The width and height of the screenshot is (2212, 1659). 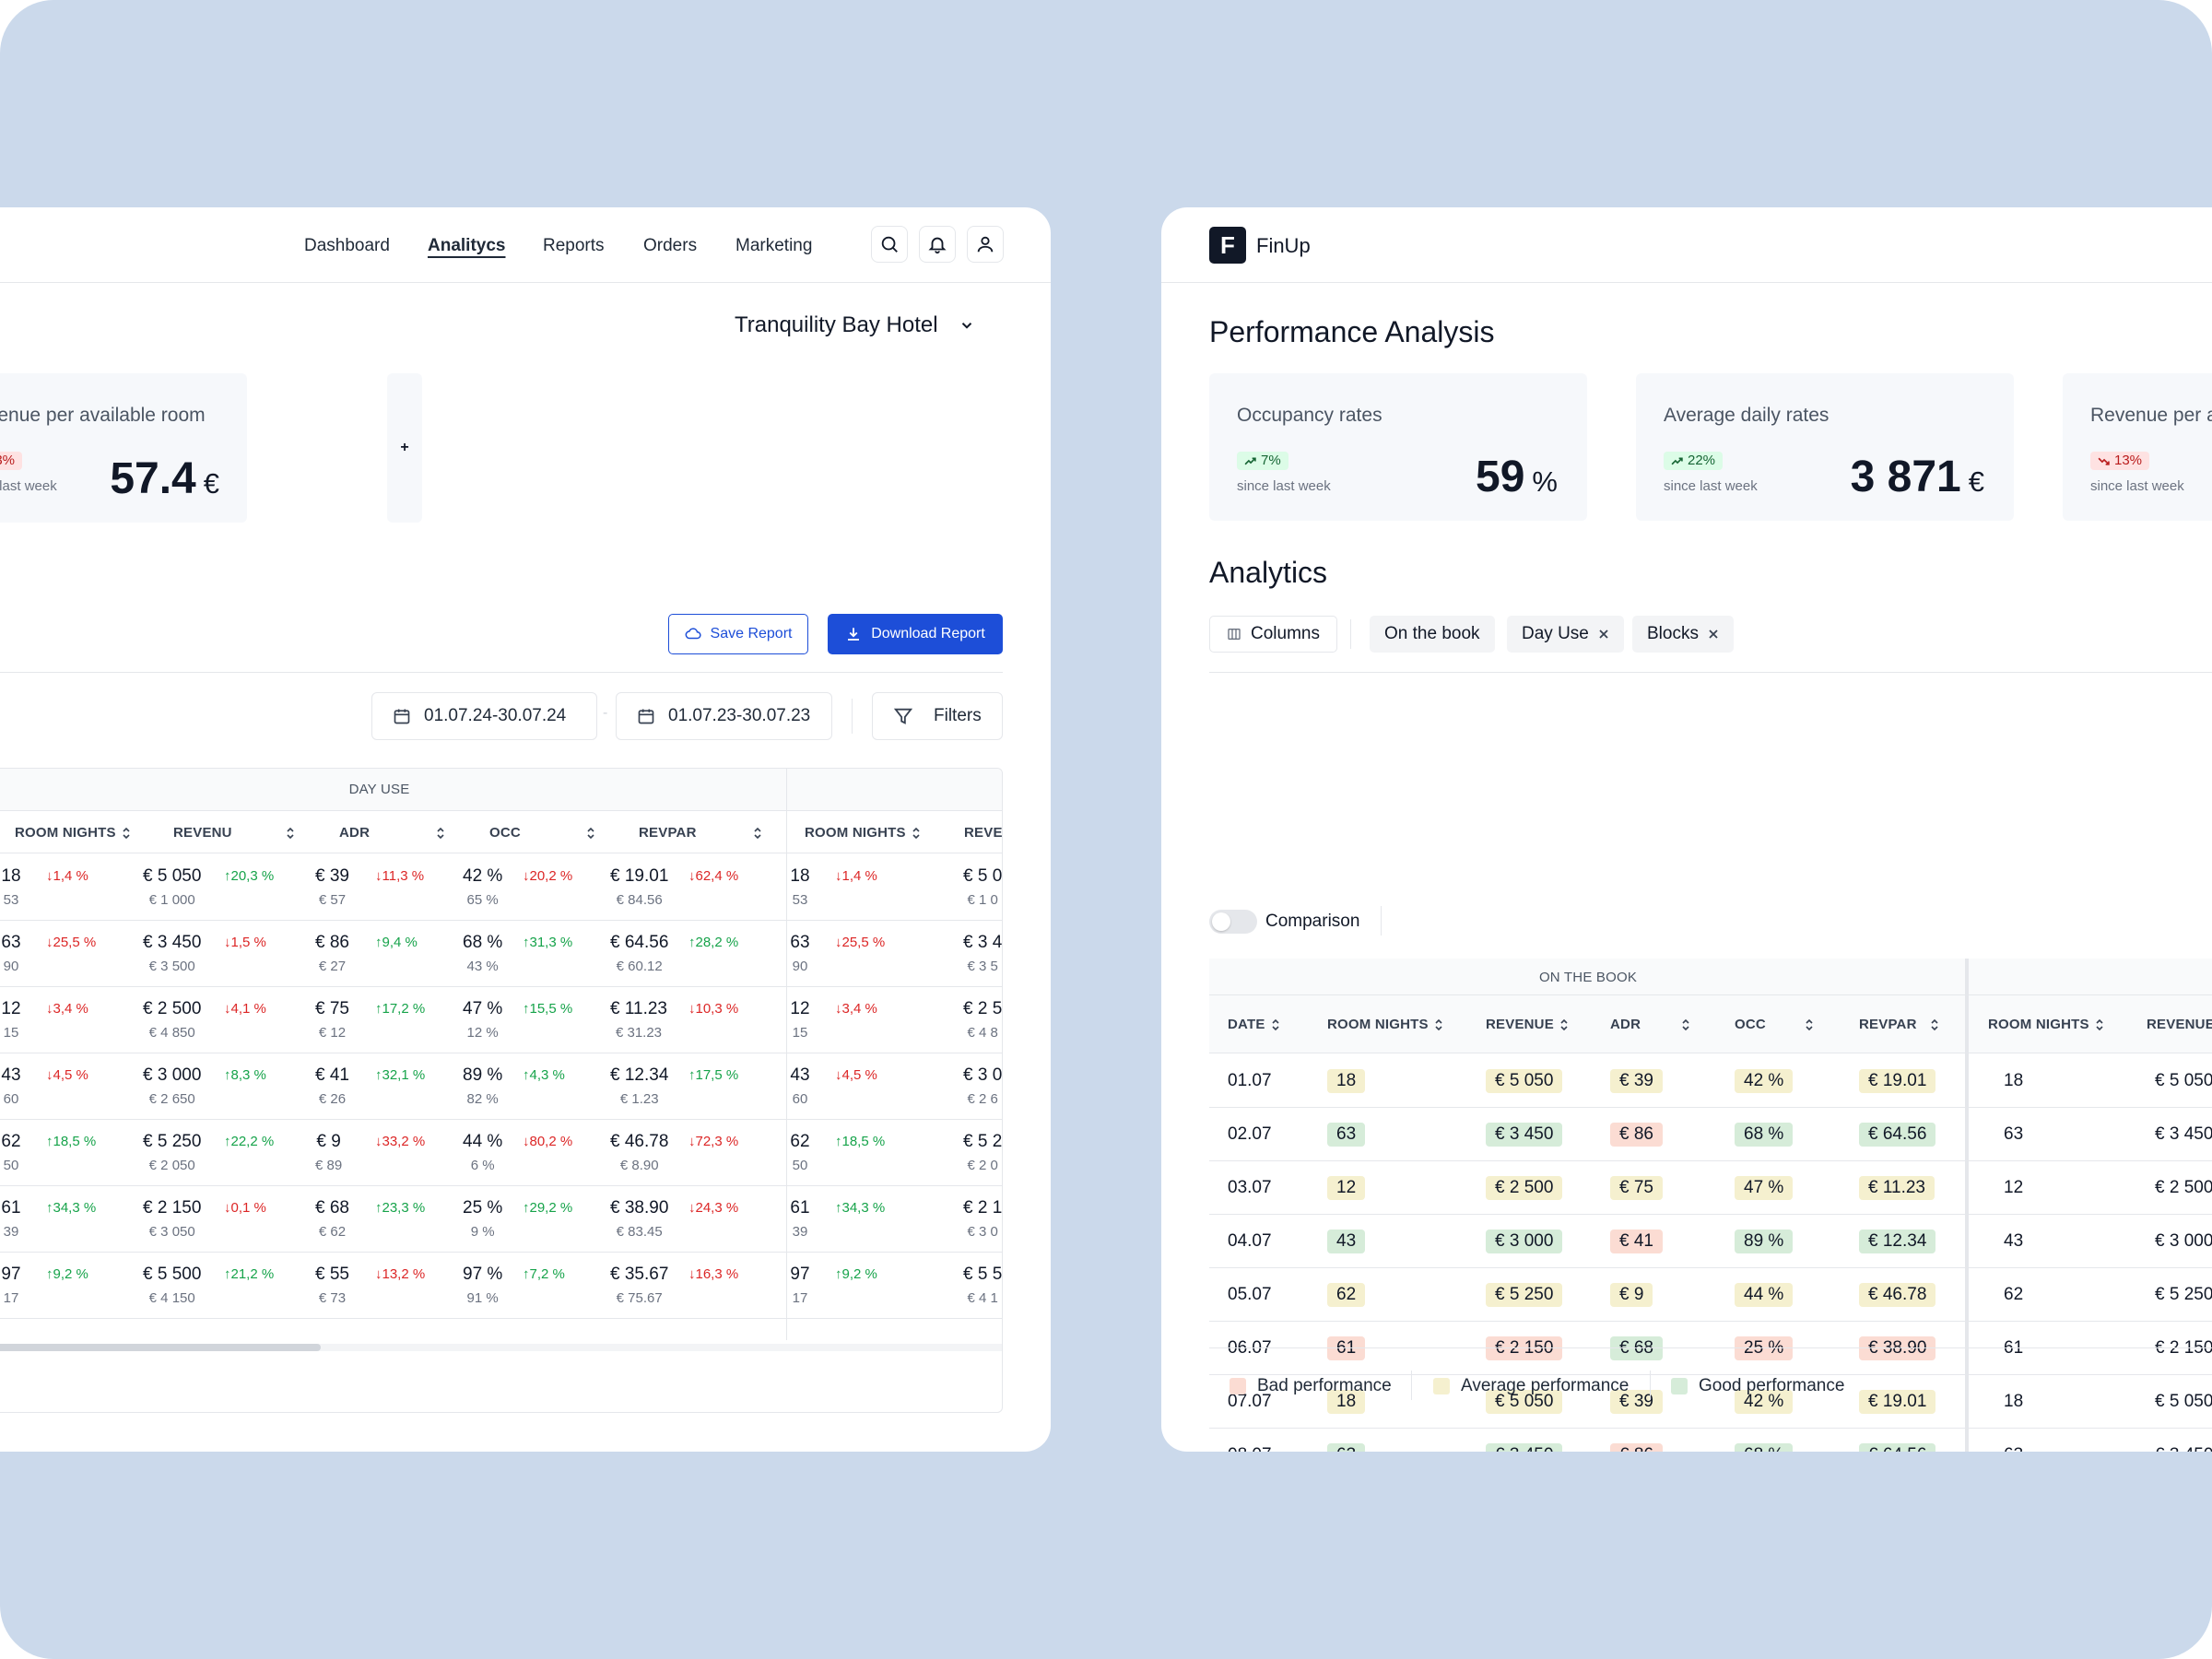 What do you see at coordinates (1565, 634) in the screenshot?
I see `chip-day-use: Day Use` at bounding box center [1565, 634].